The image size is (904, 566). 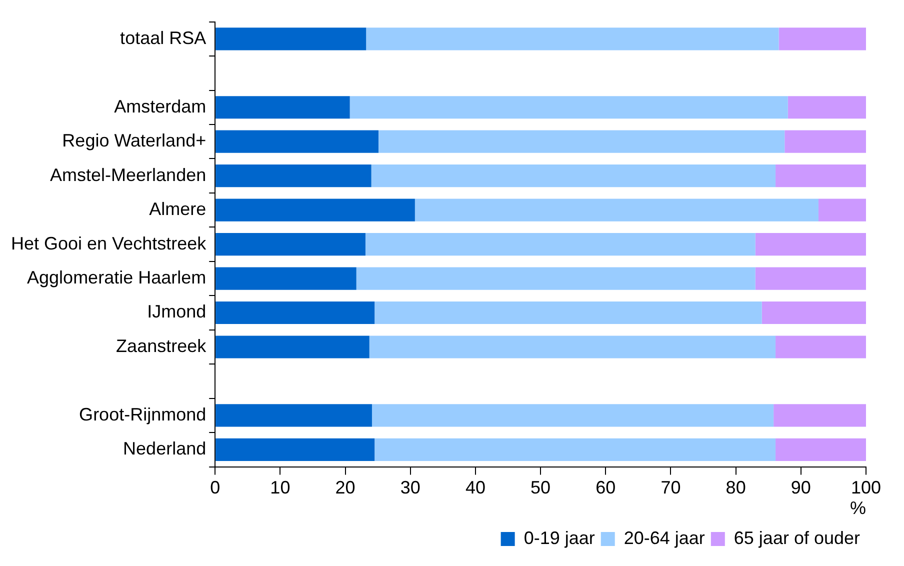 I want to click on x-tick-label: 50, so click(x=540, y=488).